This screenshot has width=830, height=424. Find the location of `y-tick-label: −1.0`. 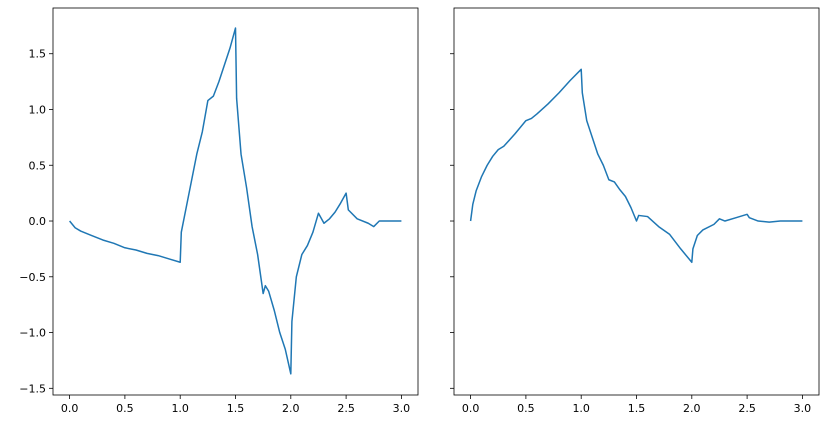

y-tick-label: −1.0 is located at coordinates (32, 333).